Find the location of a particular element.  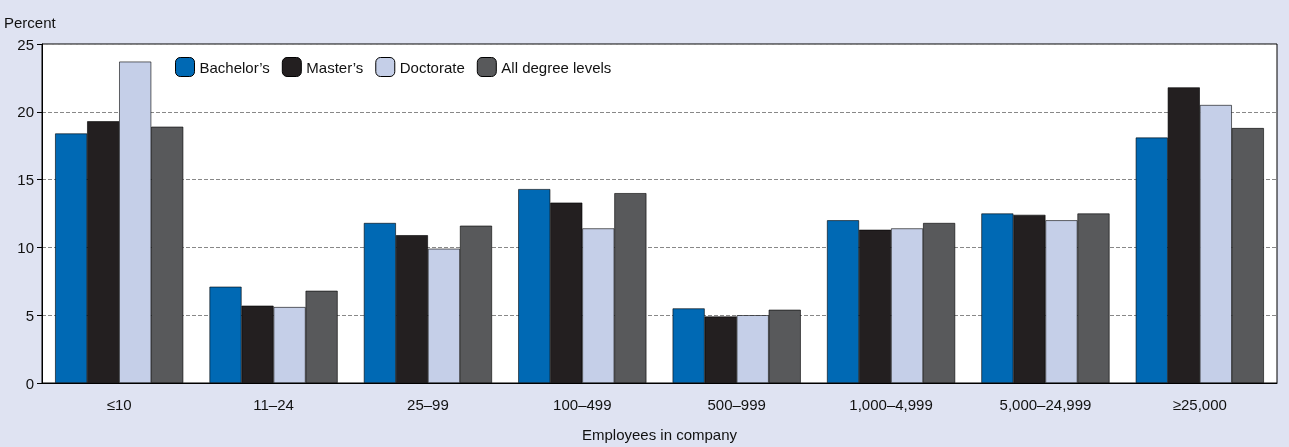

x-axis-title: Employees in company is located at coordinates (659, 434).